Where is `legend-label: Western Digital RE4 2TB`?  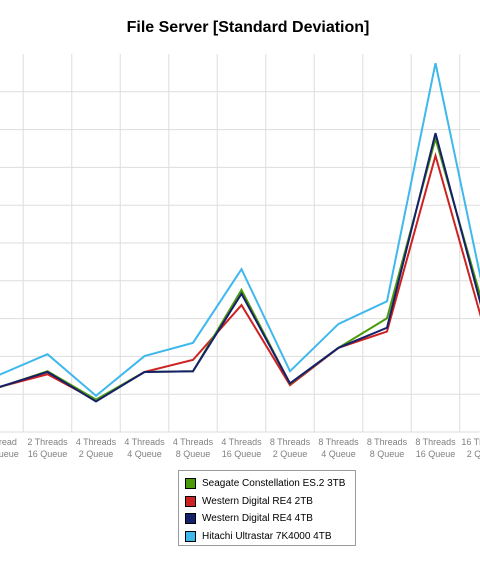 legend-label: Western Digital RE4 2TB is located at coordinates (257, 501).